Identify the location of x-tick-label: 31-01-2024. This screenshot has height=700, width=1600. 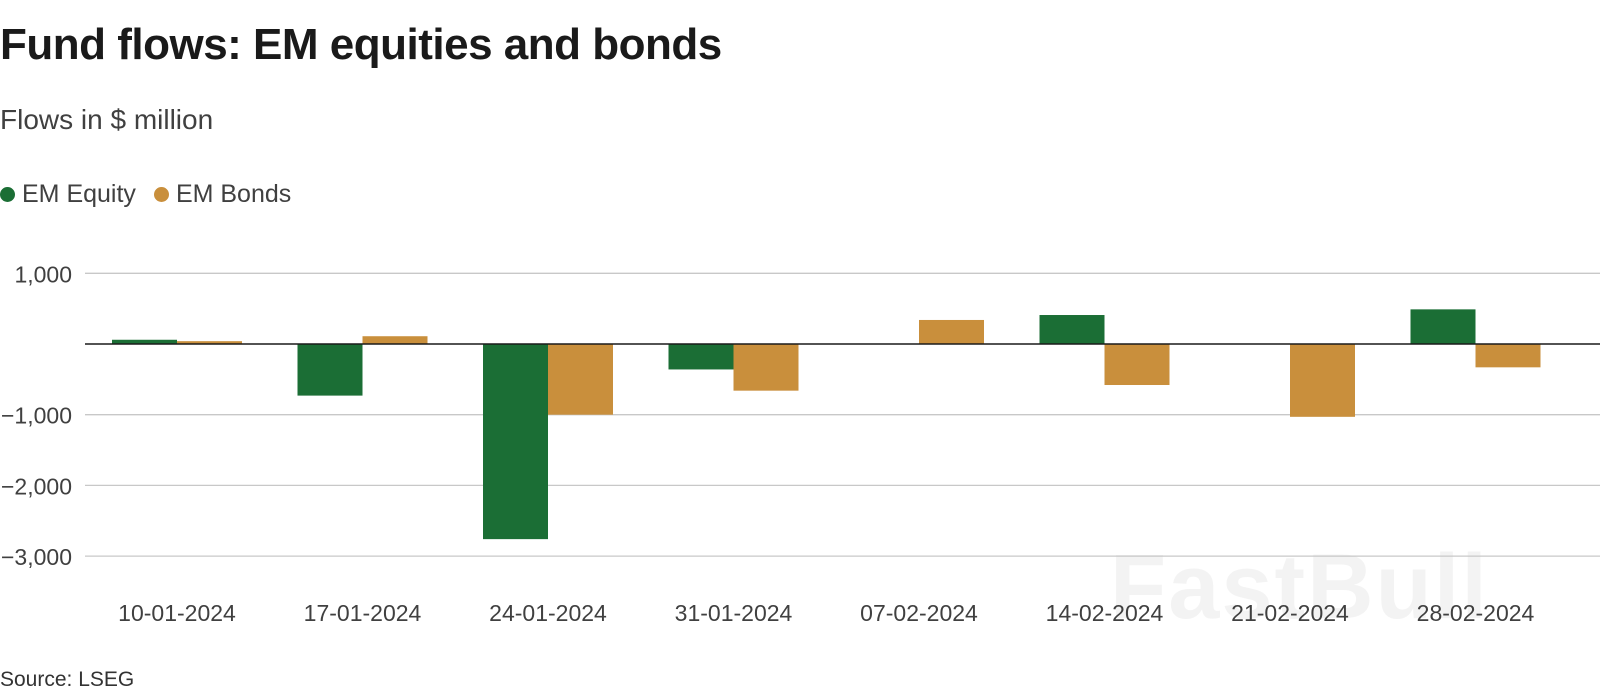
(734, 613).